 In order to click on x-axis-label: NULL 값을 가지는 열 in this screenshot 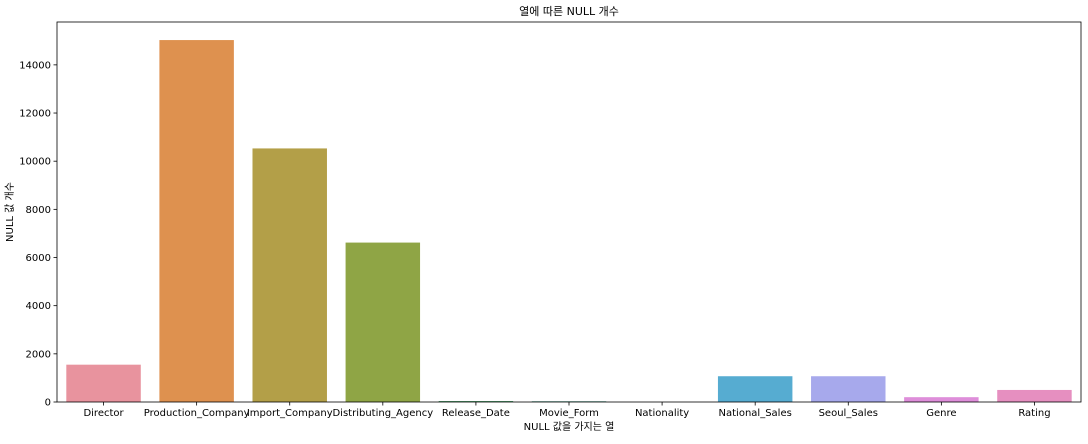, I will do `click(569, 427)`.